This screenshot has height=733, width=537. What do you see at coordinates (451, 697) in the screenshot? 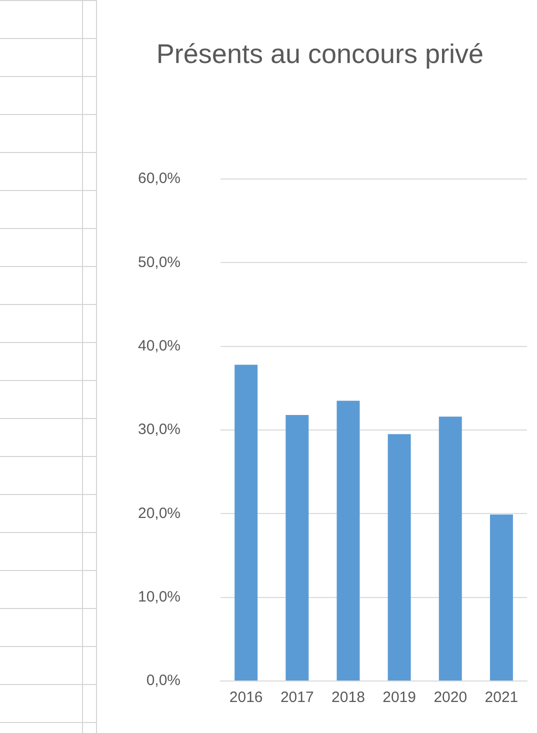
I see `x-tick-label: 2020` at bounding box center [451, 697].